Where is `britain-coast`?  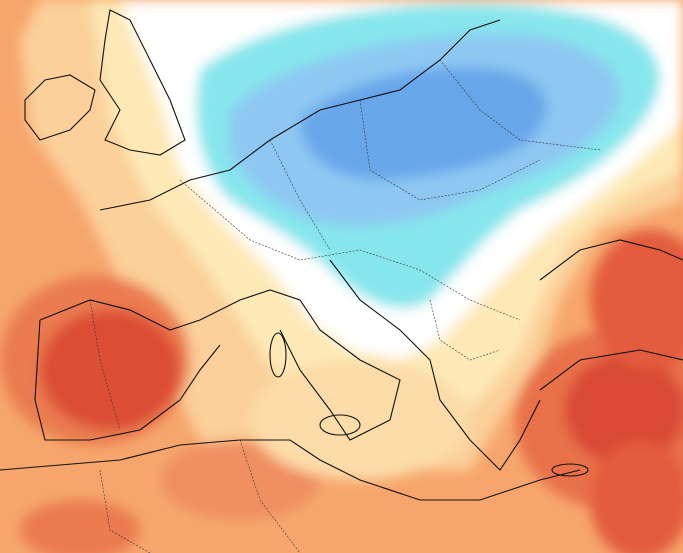
britain-coast is located at coordinates (142, 82).